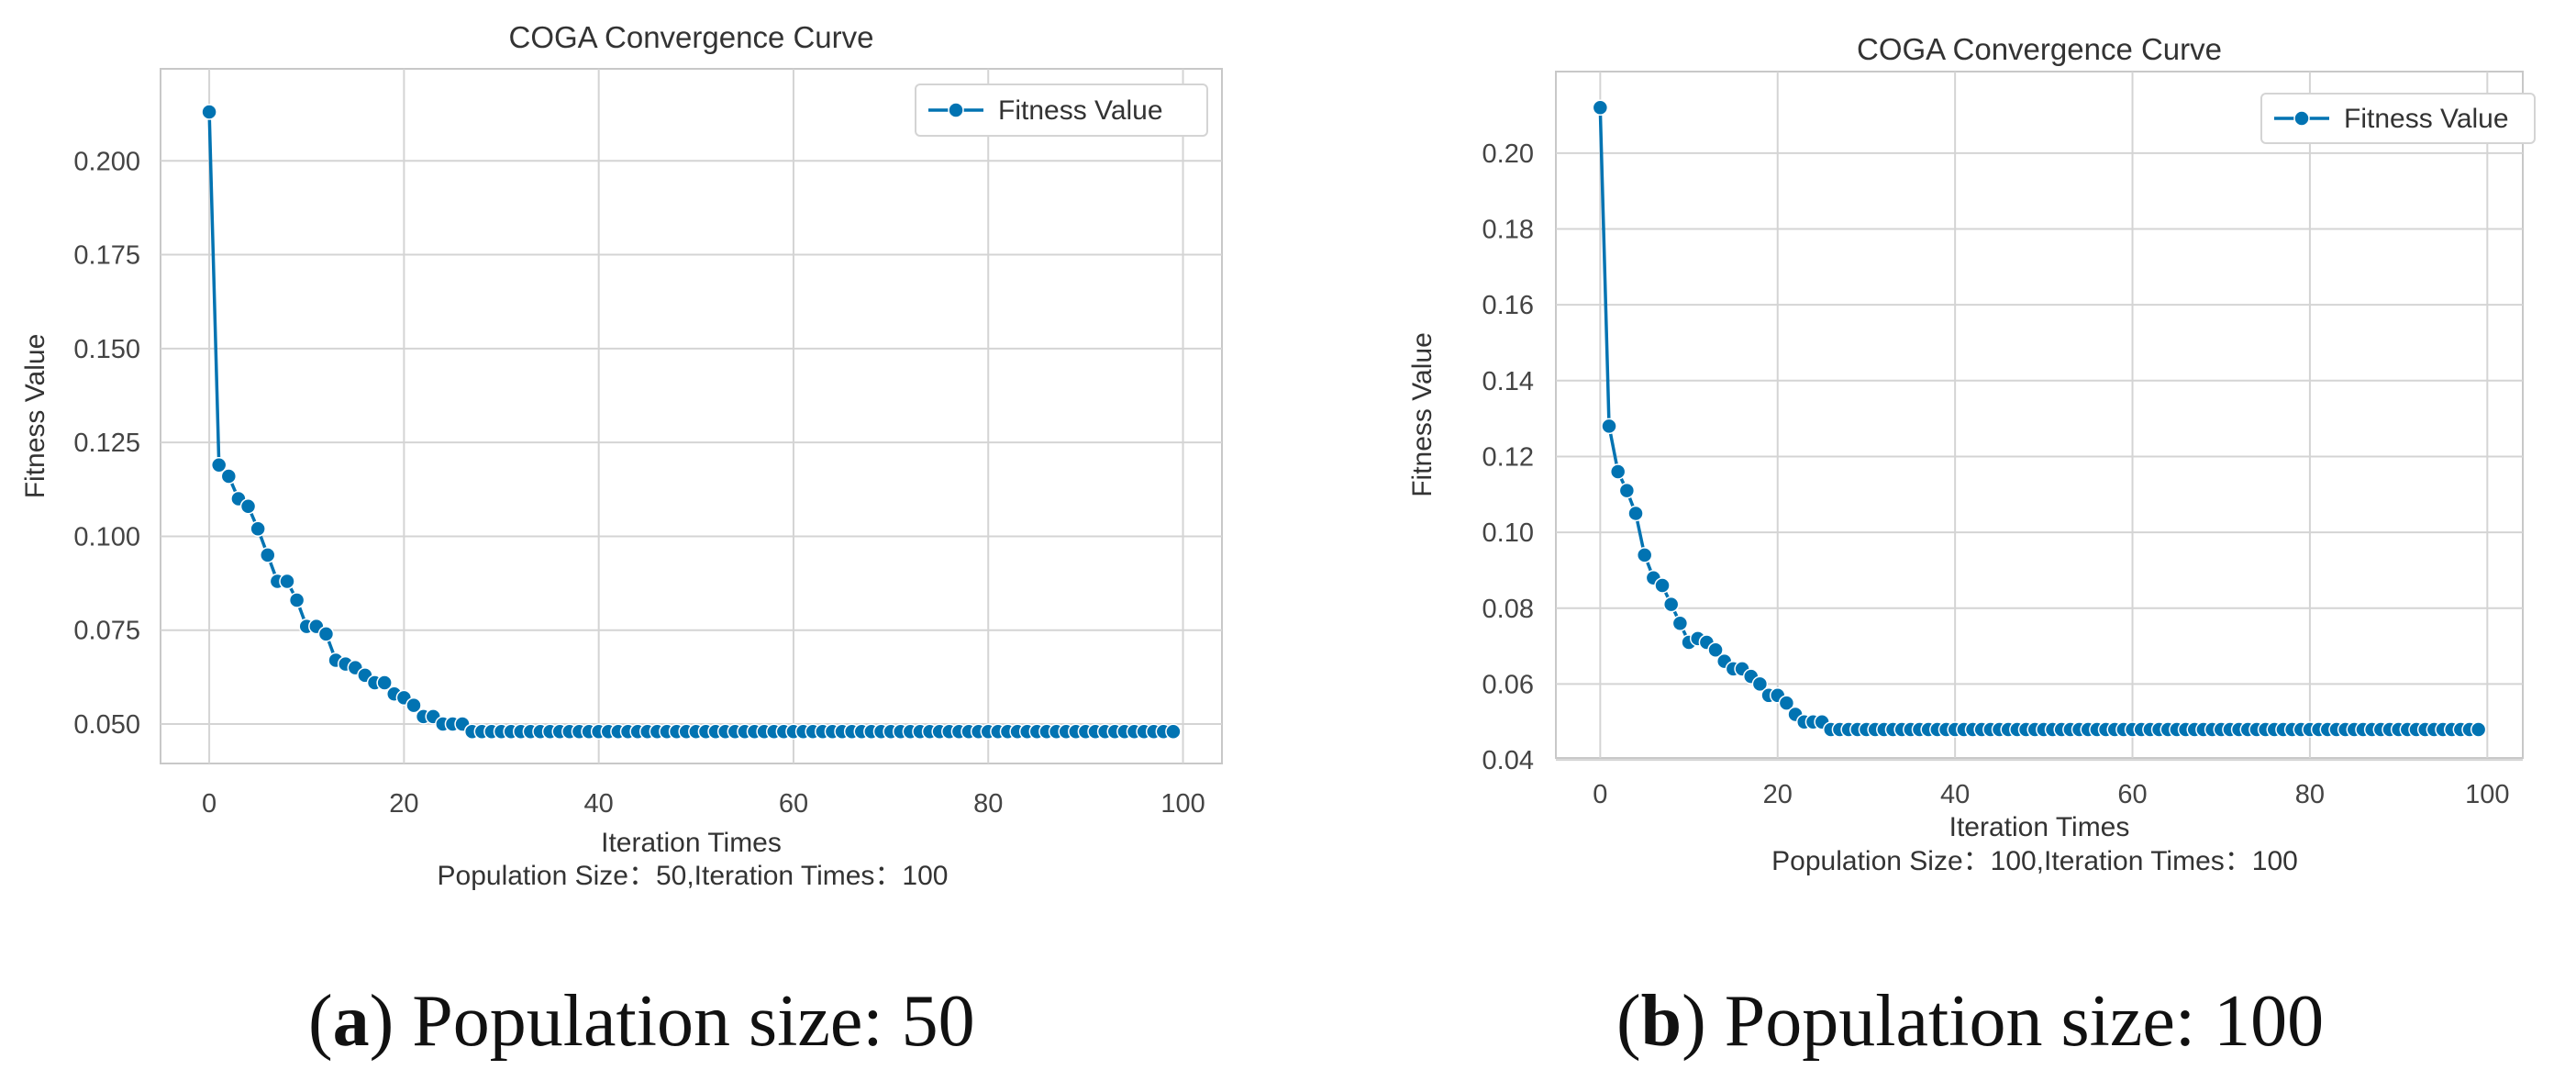  I want to click on chart-b-title: COGA Convergence Curve, so click(2039, 49).